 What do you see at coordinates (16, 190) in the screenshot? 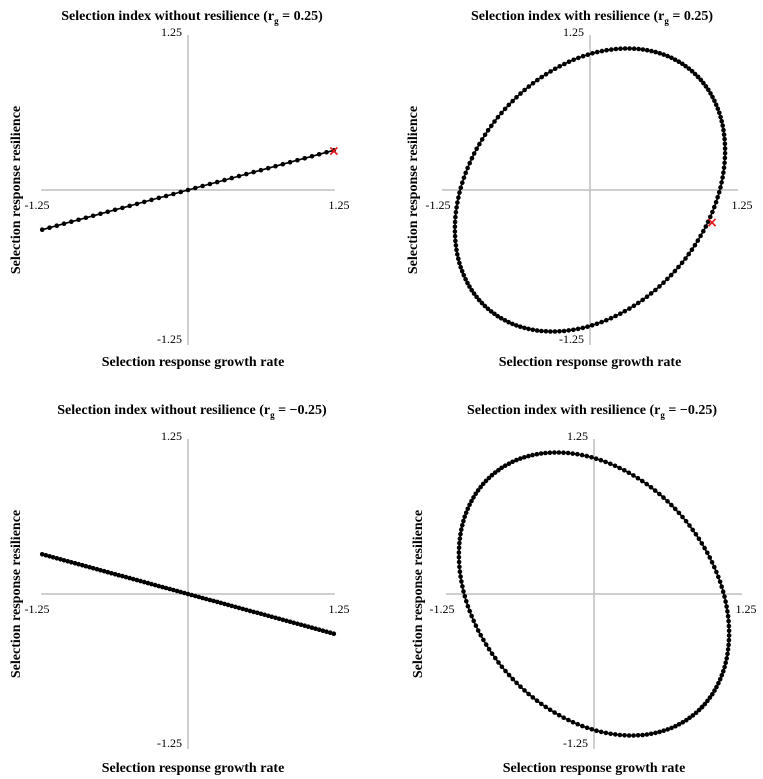
I see `y-axis-label: Selection response resilience` at bounding box center [16, 190].